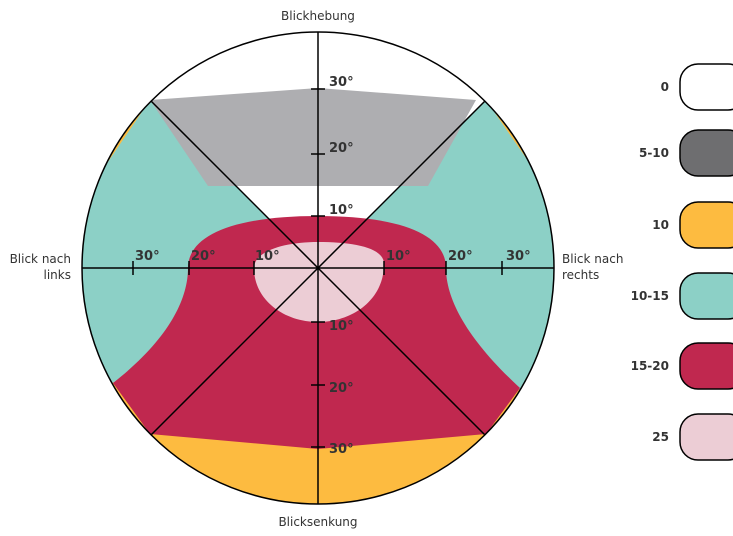  What do you see at coordinates (518, 256) in the screenshot?
I see `tick-label-right-30: 30°` at bounding box center [518, 256].